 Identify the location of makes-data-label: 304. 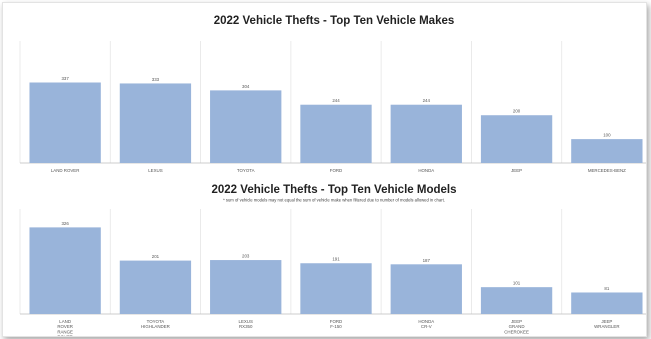
(246, 86).